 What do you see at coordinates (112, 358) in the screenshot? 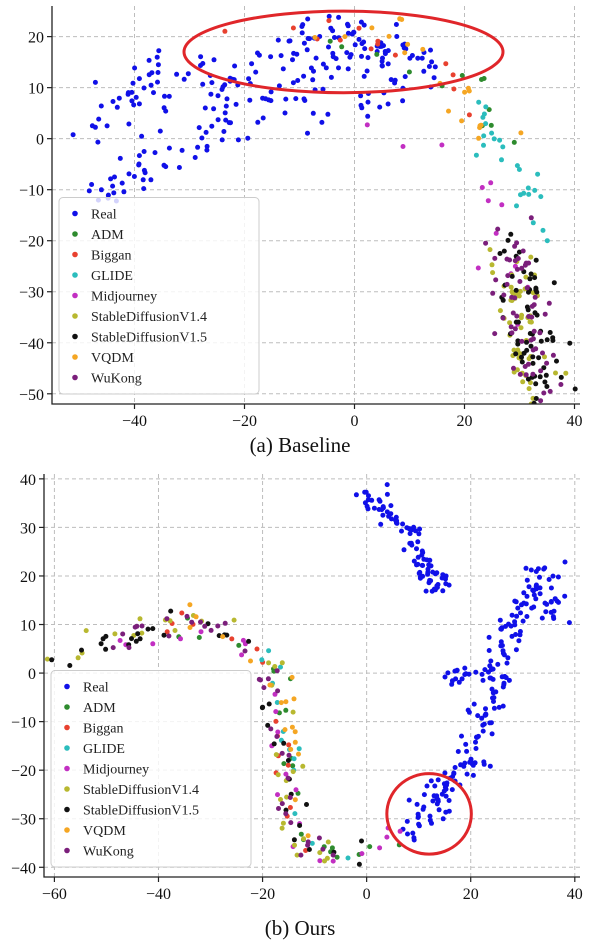
I see `legend-label: VQDM` at bounding box center [112, 358].